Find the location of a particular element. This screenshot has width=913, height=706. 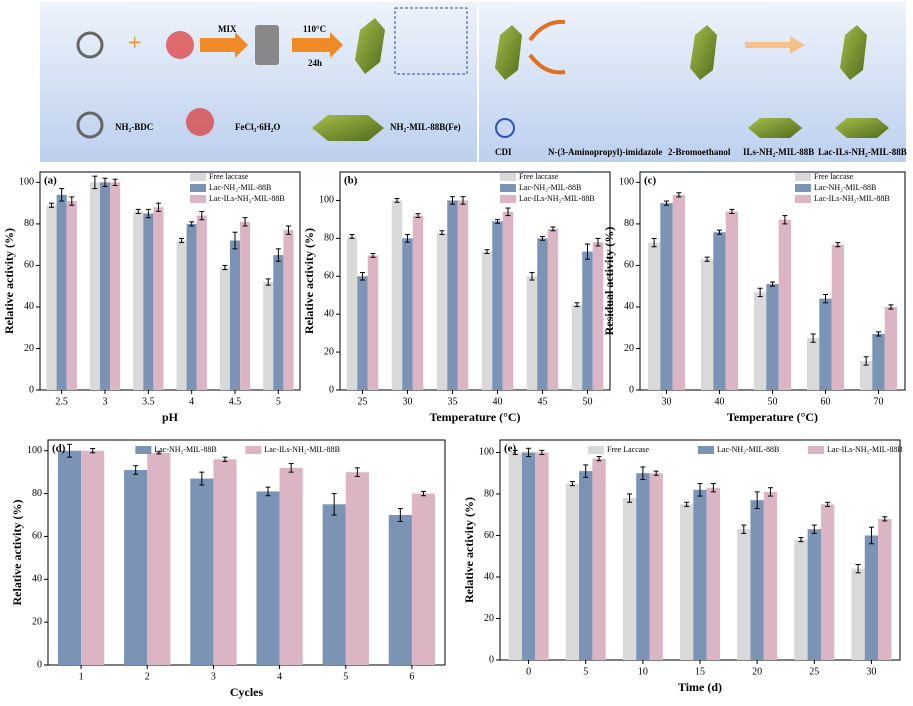

y-tick-label: 40 is located at coordinates (29, 306).